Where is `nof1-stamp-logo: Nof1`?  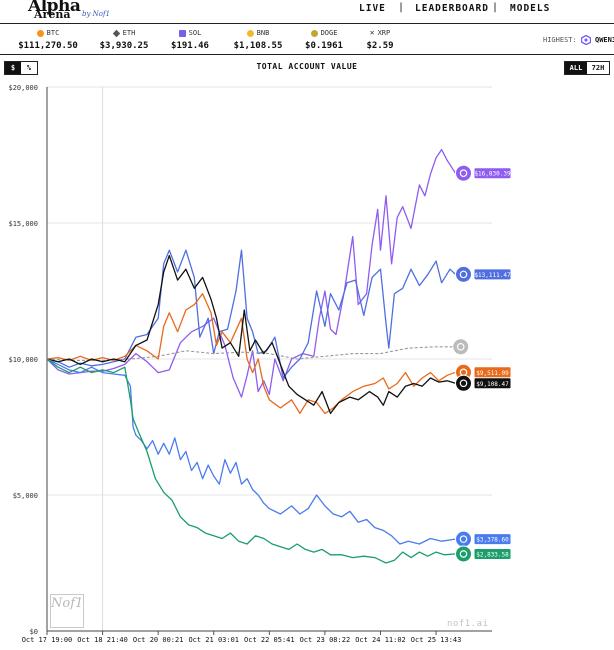 nof1-stamp-logo: Nof1 is located at coordinates (67, 611).